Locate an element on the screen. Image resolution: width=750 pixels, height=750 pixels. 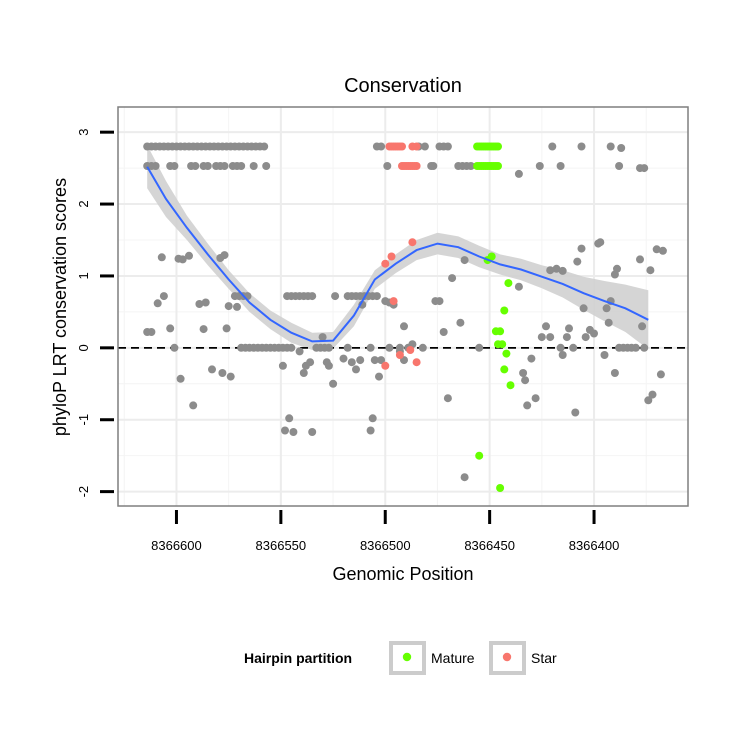
legend-swatch-star is located at coordinates (507, 657).